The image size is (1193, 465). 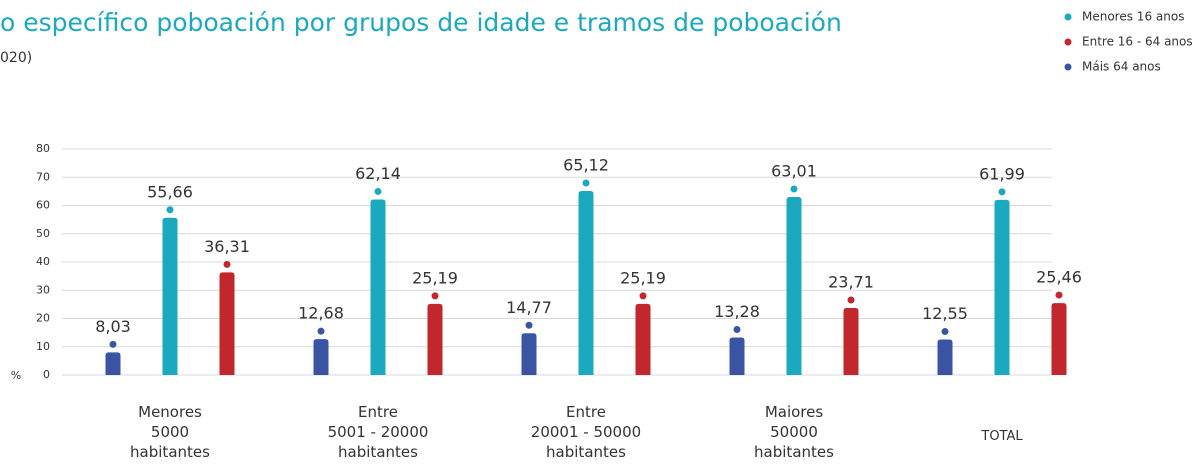 What do you see at coordinates (1121, 67) in the screenshot?
I see `legend-label: Máis 64 anos` at bounding box center [1121, 67].